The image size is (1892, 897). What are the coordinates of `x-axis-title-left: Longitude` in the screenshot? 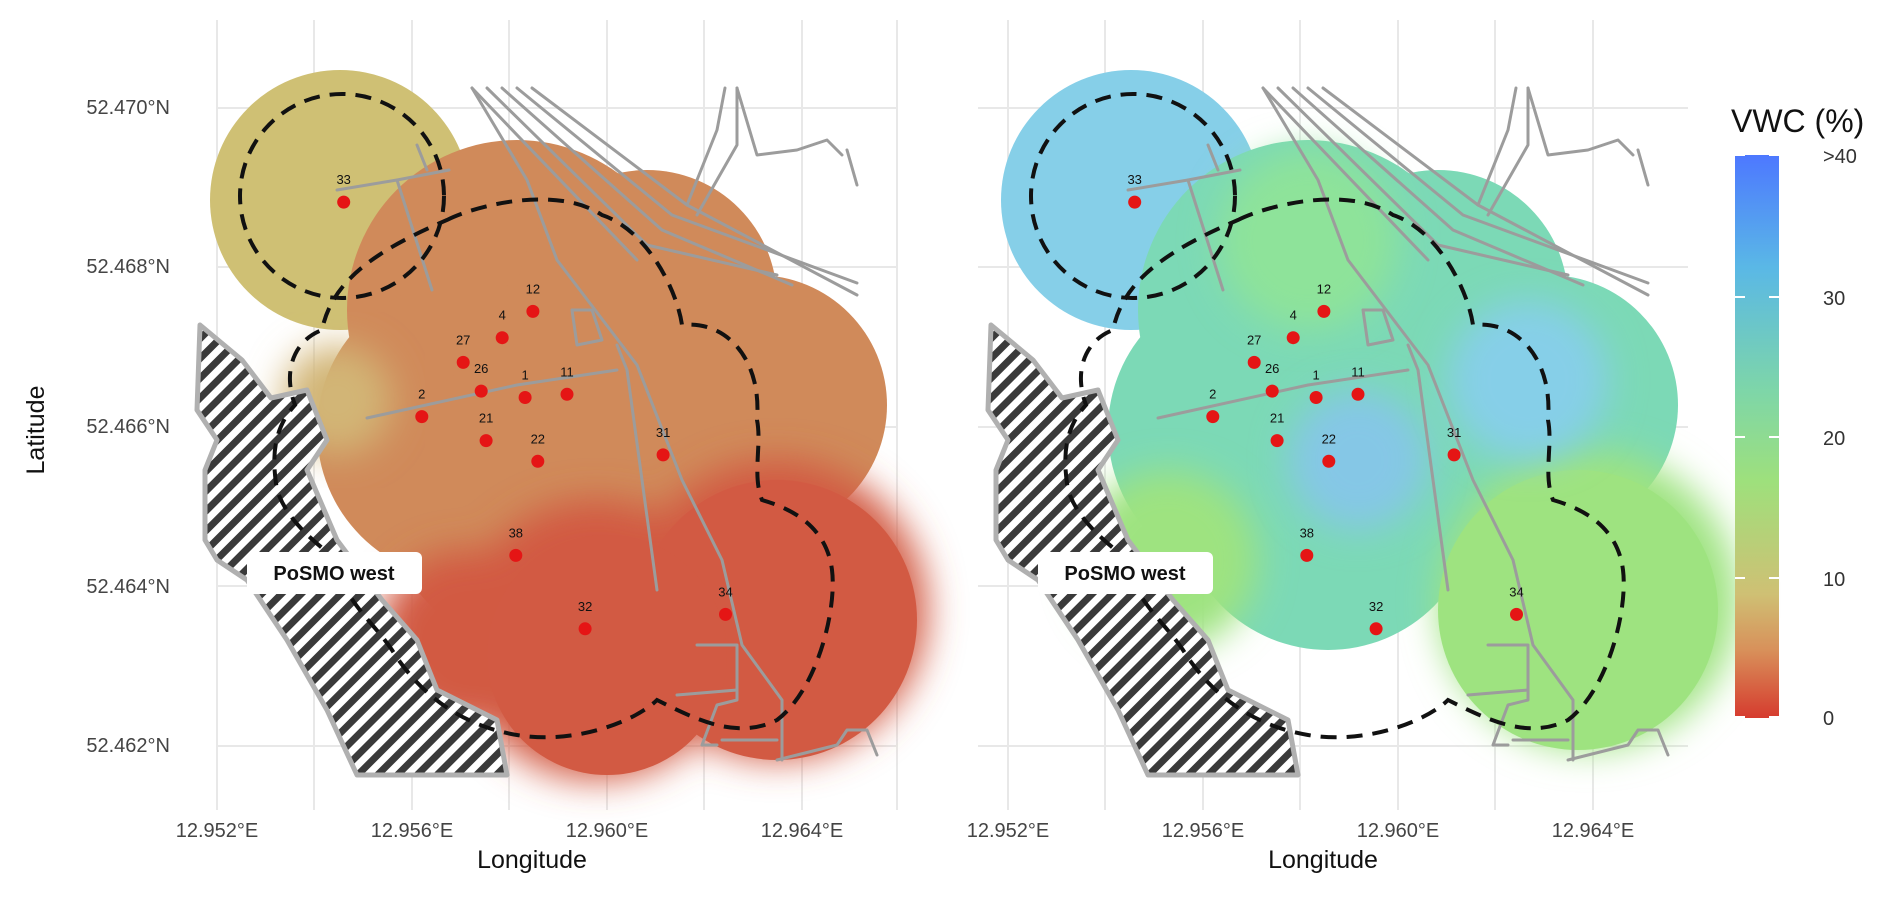 It's located at (532, 860).